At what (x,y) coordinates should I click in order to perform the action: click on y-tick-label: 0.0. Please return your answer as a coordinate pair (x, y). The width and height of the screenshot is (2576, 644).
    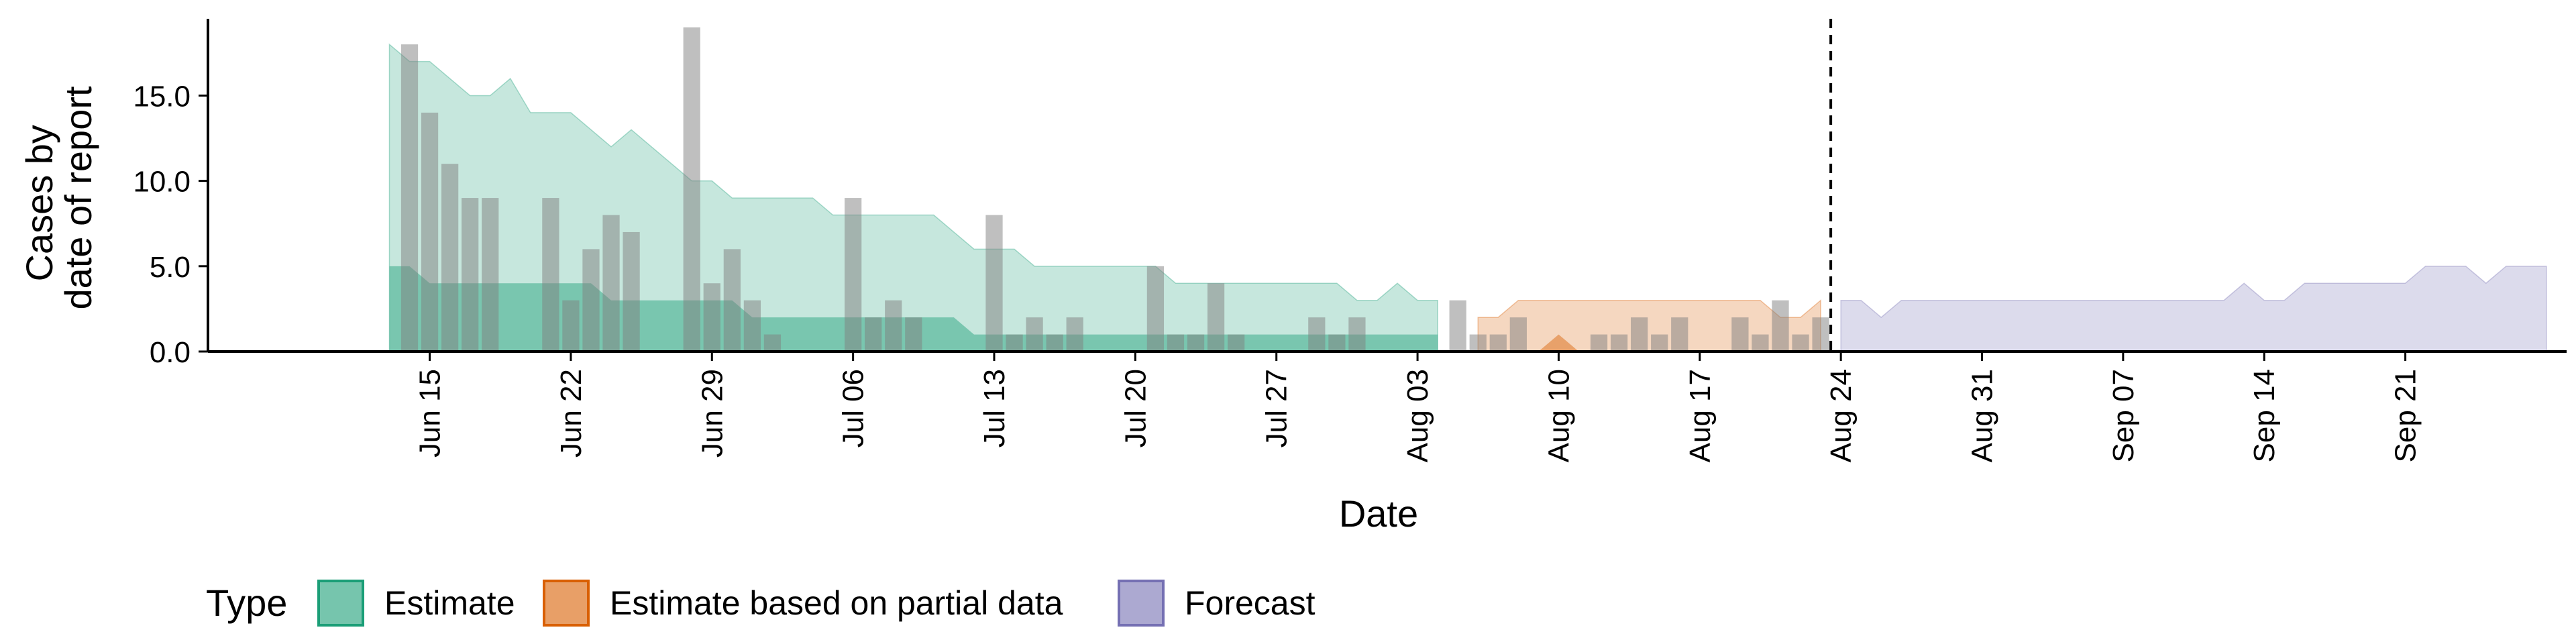
    Looking at the image, I should click on (170, 352).